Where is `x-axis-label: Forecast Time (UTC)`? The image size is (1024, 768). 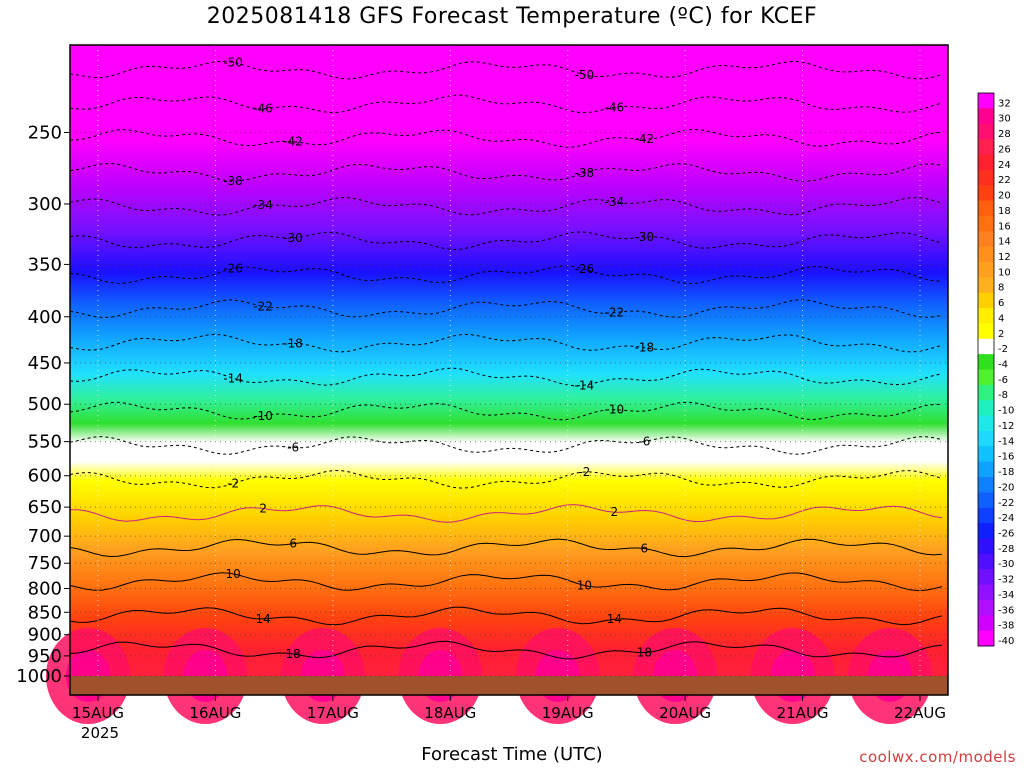
x-axis-label: Forecast Time (UTC) is located at coordinates (512, 754).